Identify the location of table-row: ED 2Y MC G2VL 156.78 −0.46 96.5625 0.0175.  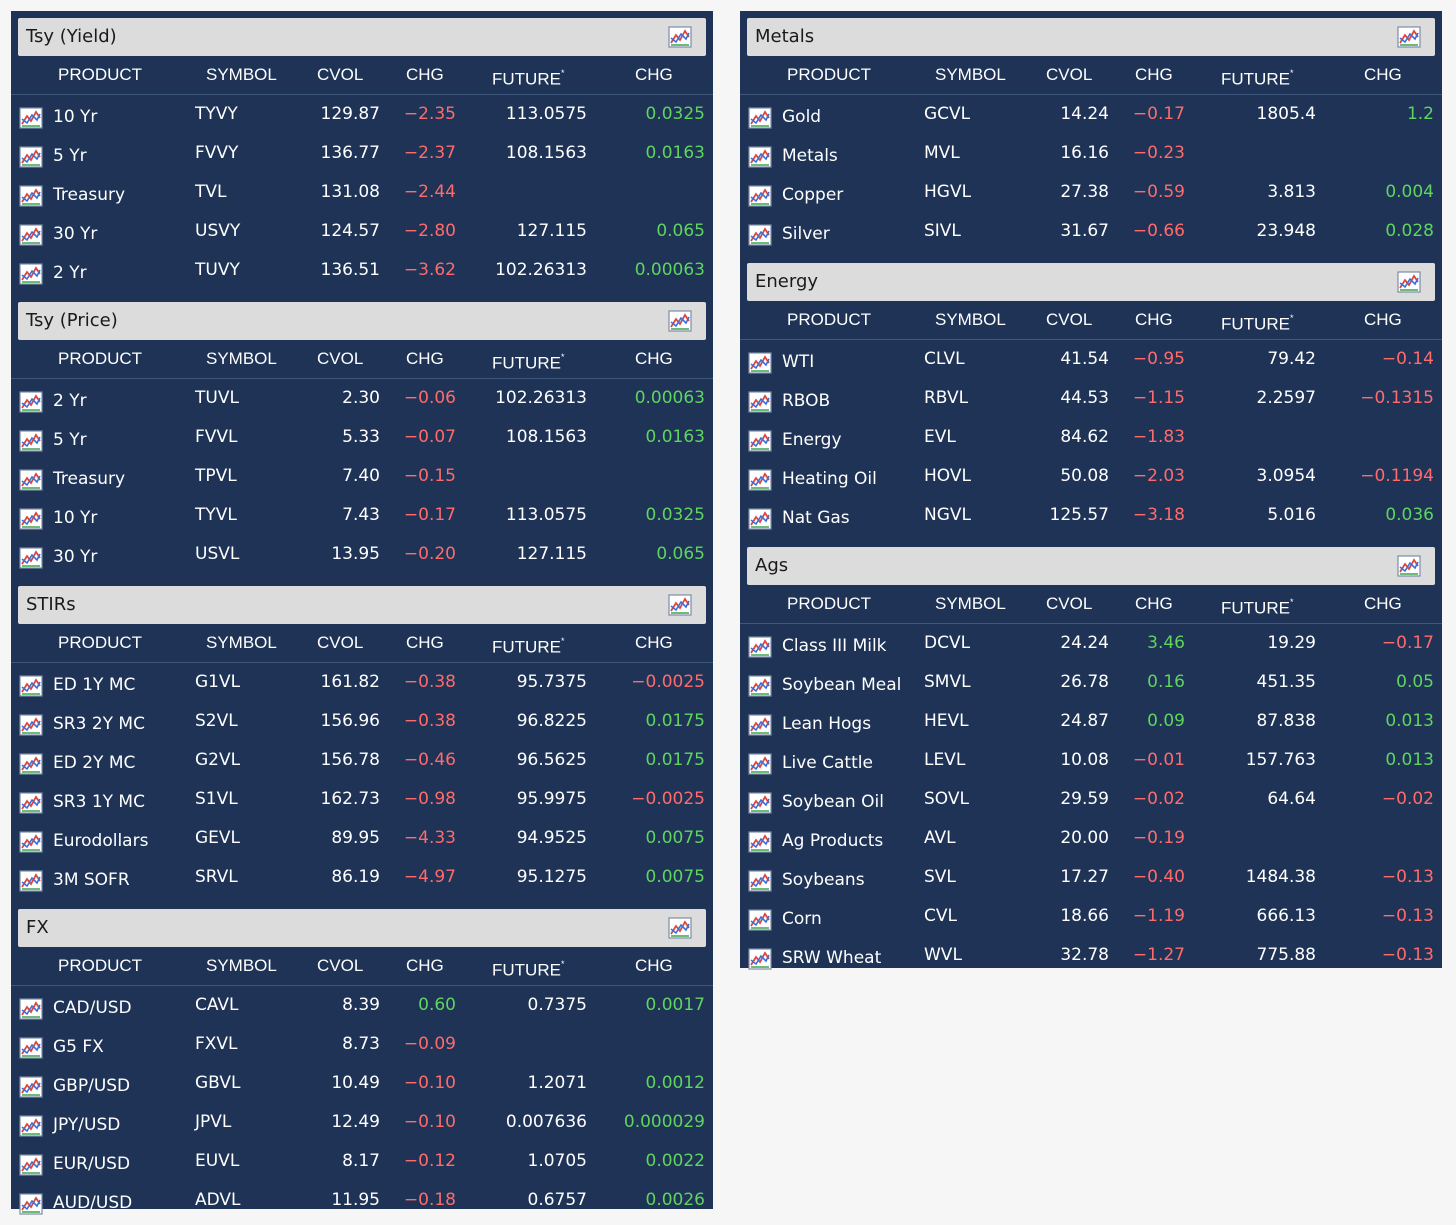
(362, 763).